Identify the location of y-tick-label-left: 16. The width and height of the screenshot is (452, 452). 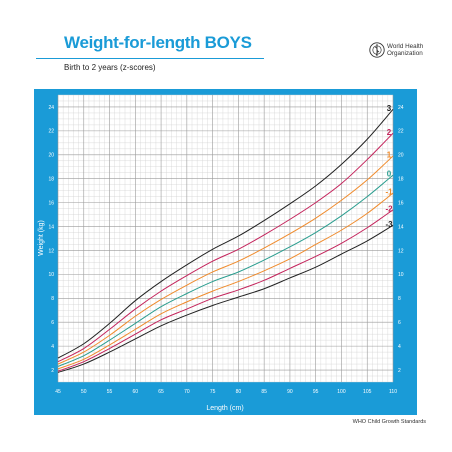
(51, 203).